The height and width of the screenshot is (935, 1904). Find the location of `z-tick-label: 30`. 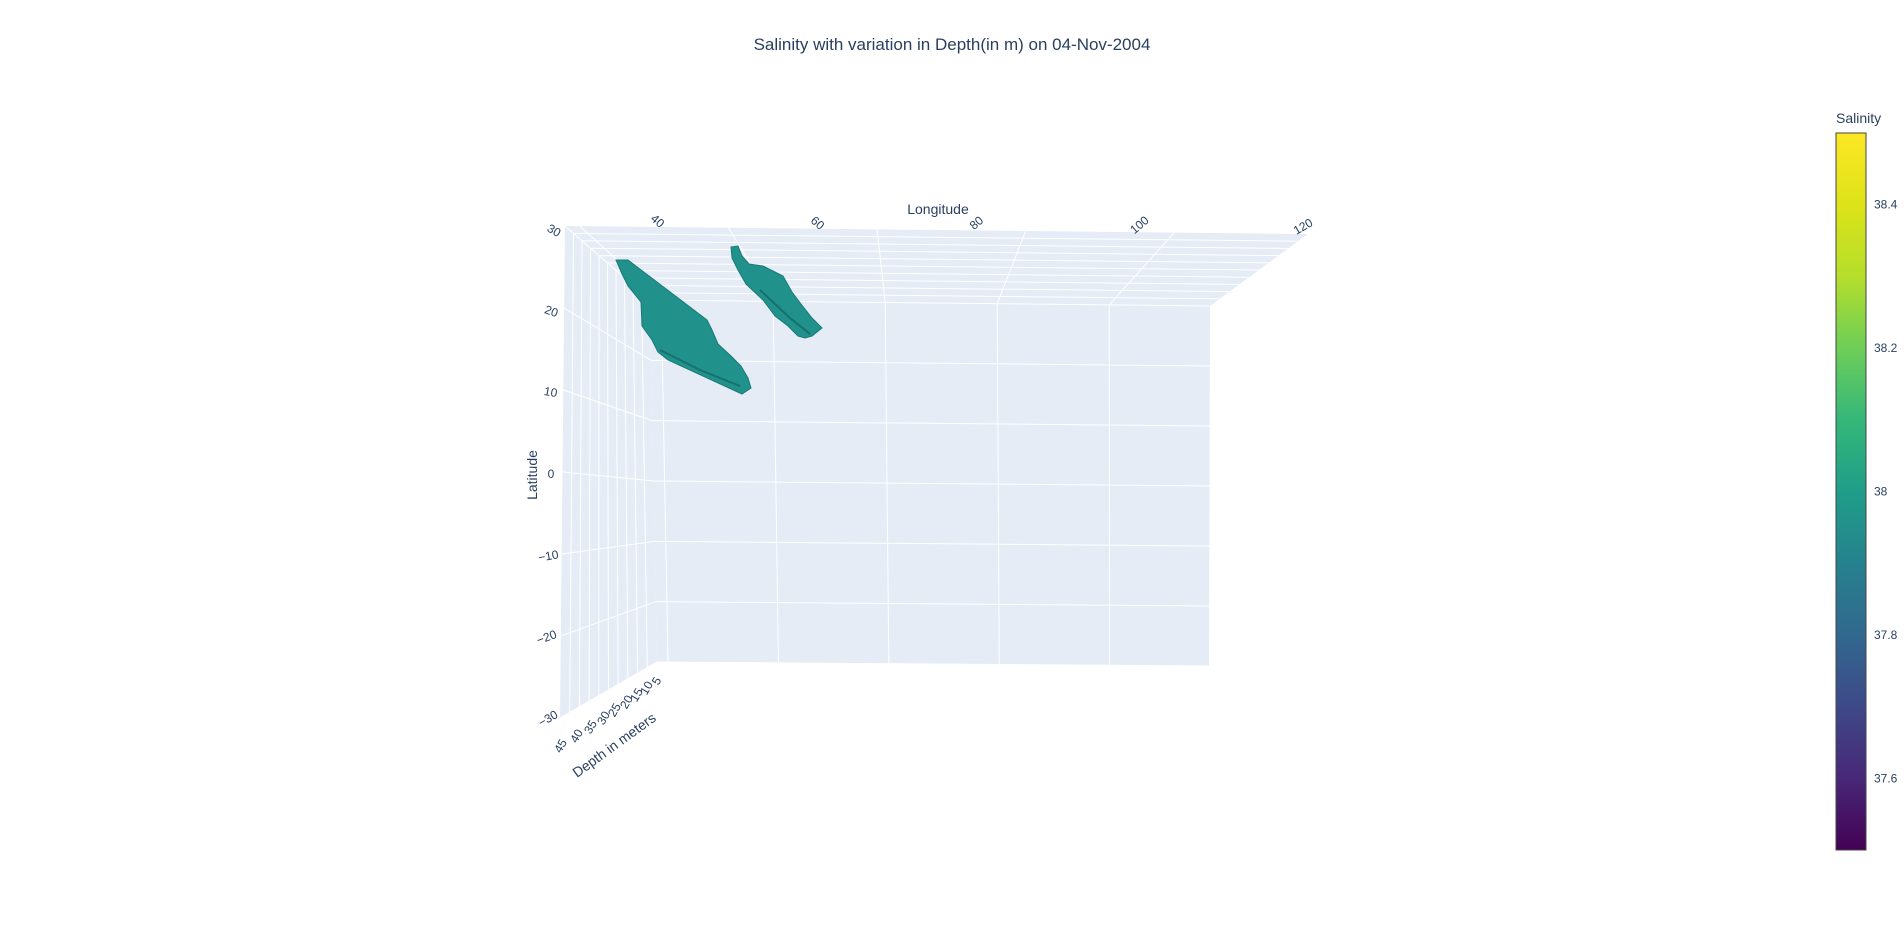

z-tick-label: 30 is located at coordinates (603, 717).